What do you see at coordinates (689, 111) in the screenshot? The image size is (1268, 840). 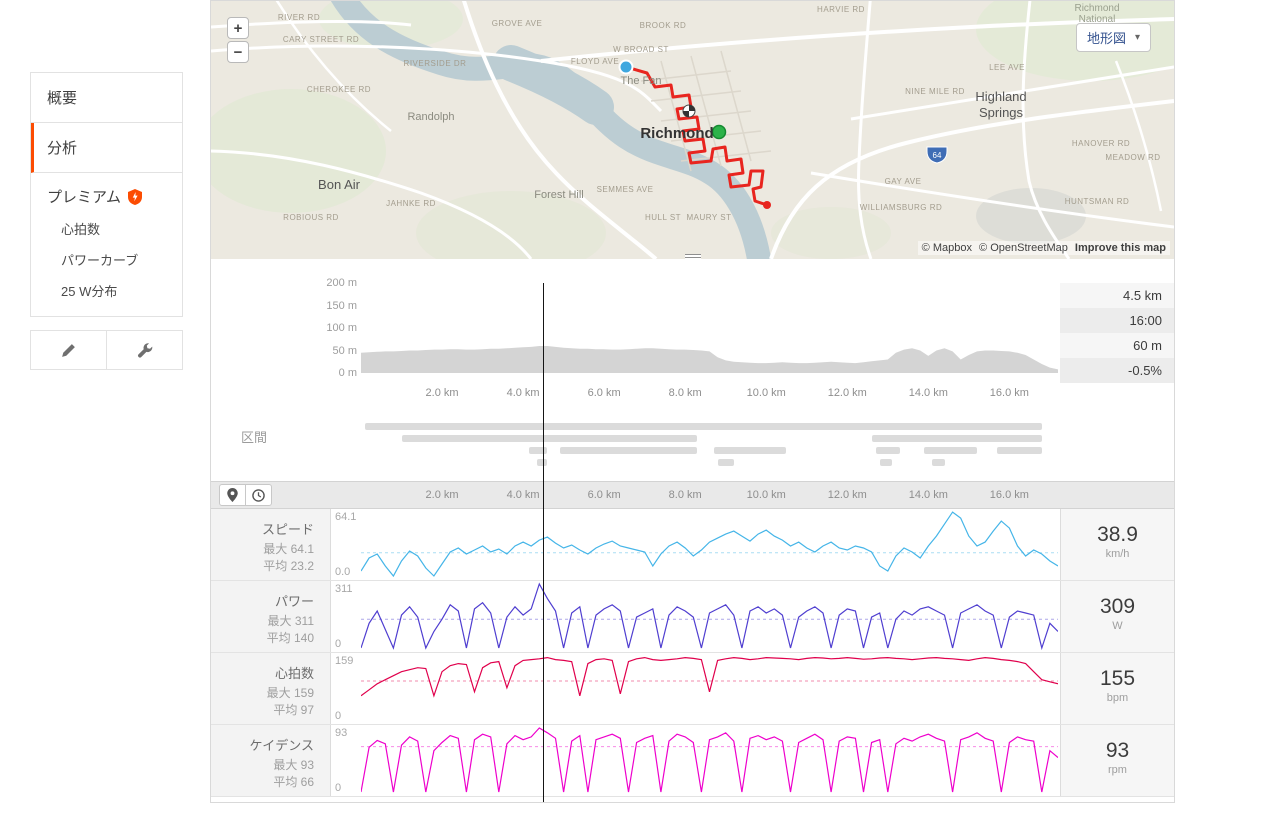 I see `checkered-flag-marker` at bounding box center [689, 111].